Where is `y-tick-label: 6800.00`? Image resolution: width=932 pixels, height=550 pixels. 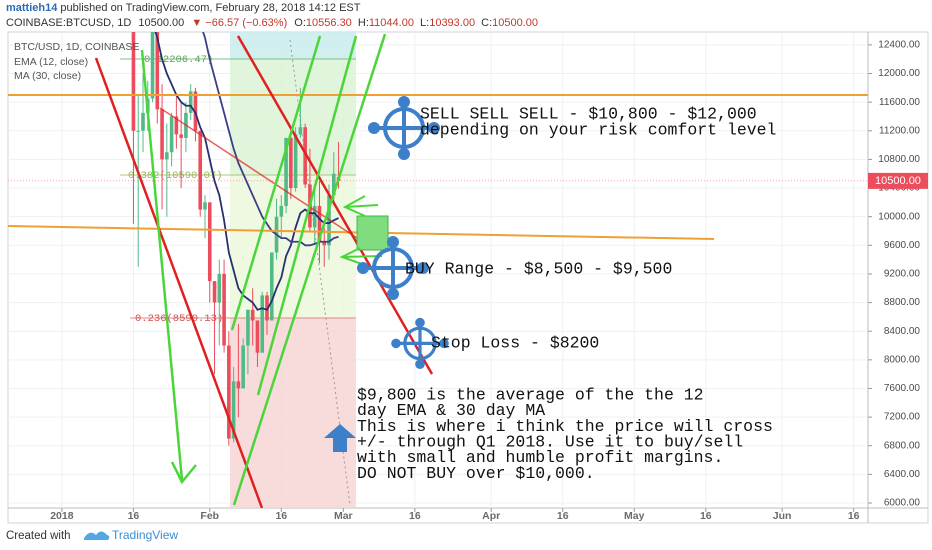
y-tick-label: 6800.00 is located at coordinates (902, 445).